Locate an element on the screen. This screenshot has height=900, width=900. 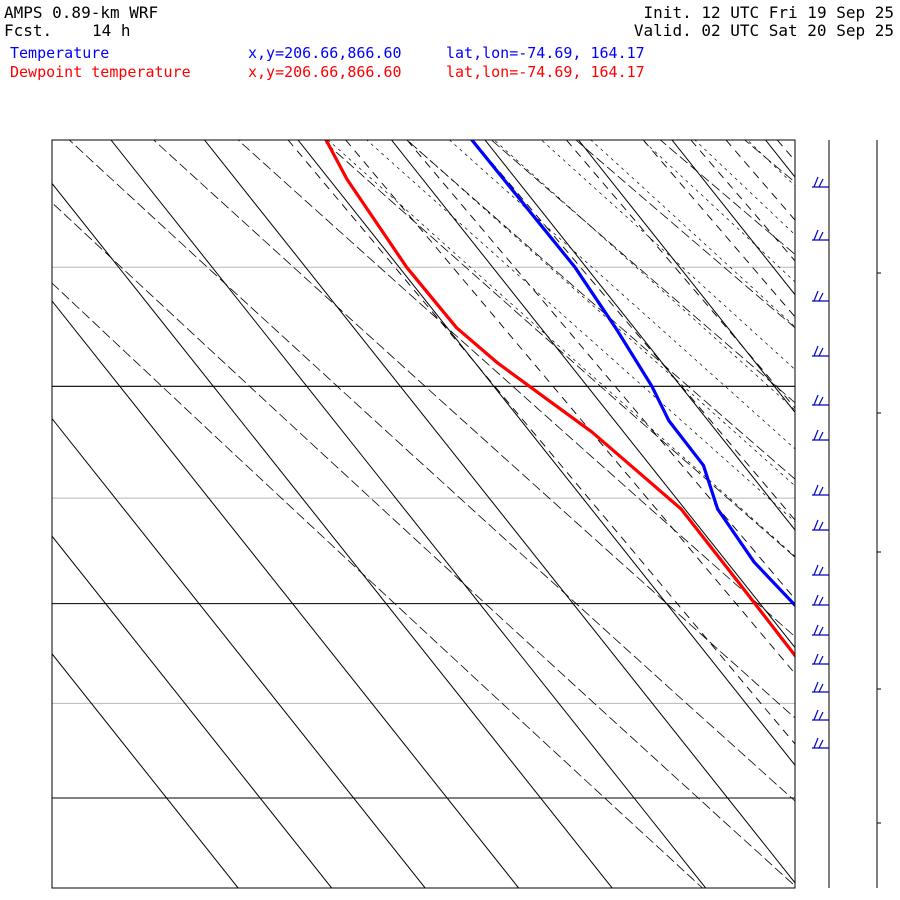
legend-temperature-name: Temperature is located at coordinates (60, 53).